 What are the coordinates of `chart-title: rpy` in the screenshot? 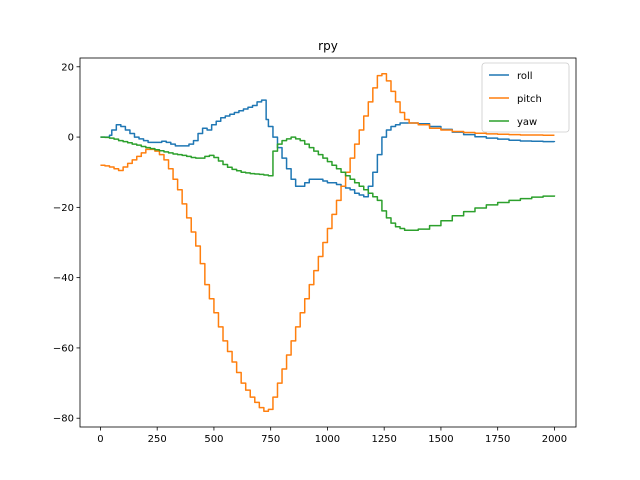 It's located at (328, 46).